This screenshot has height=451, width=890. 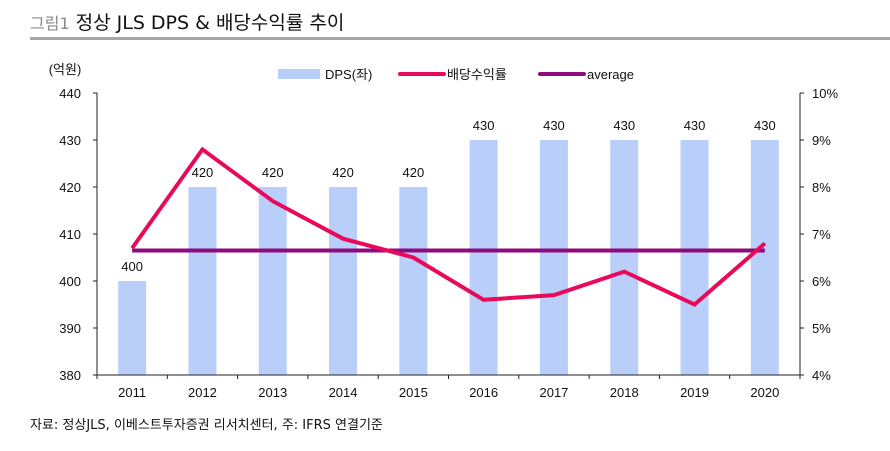 I want to click on legend-label-2: average, so click(x=610, y=74).